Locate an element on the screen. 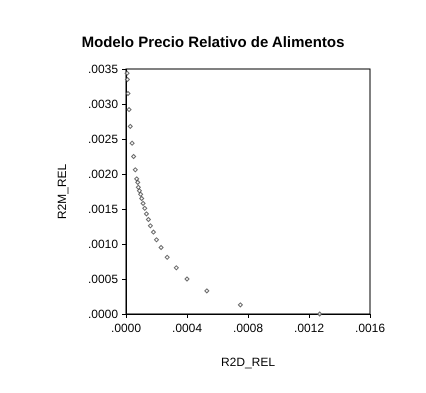 The height and width of the screenshot is (393, 426). chart-title: Modelo Precio Relativo de Alimentos is located at coordinates (213, 42).